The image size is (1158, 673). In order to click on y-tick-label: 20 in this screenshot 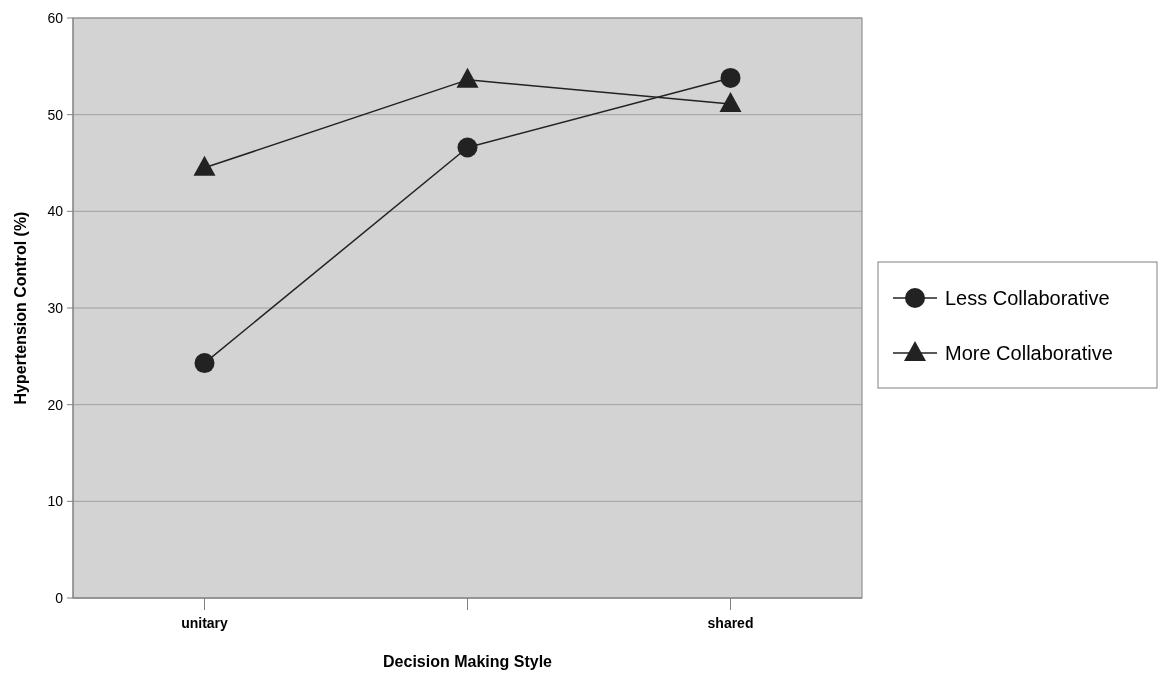, I will do `click(55, 404)`.